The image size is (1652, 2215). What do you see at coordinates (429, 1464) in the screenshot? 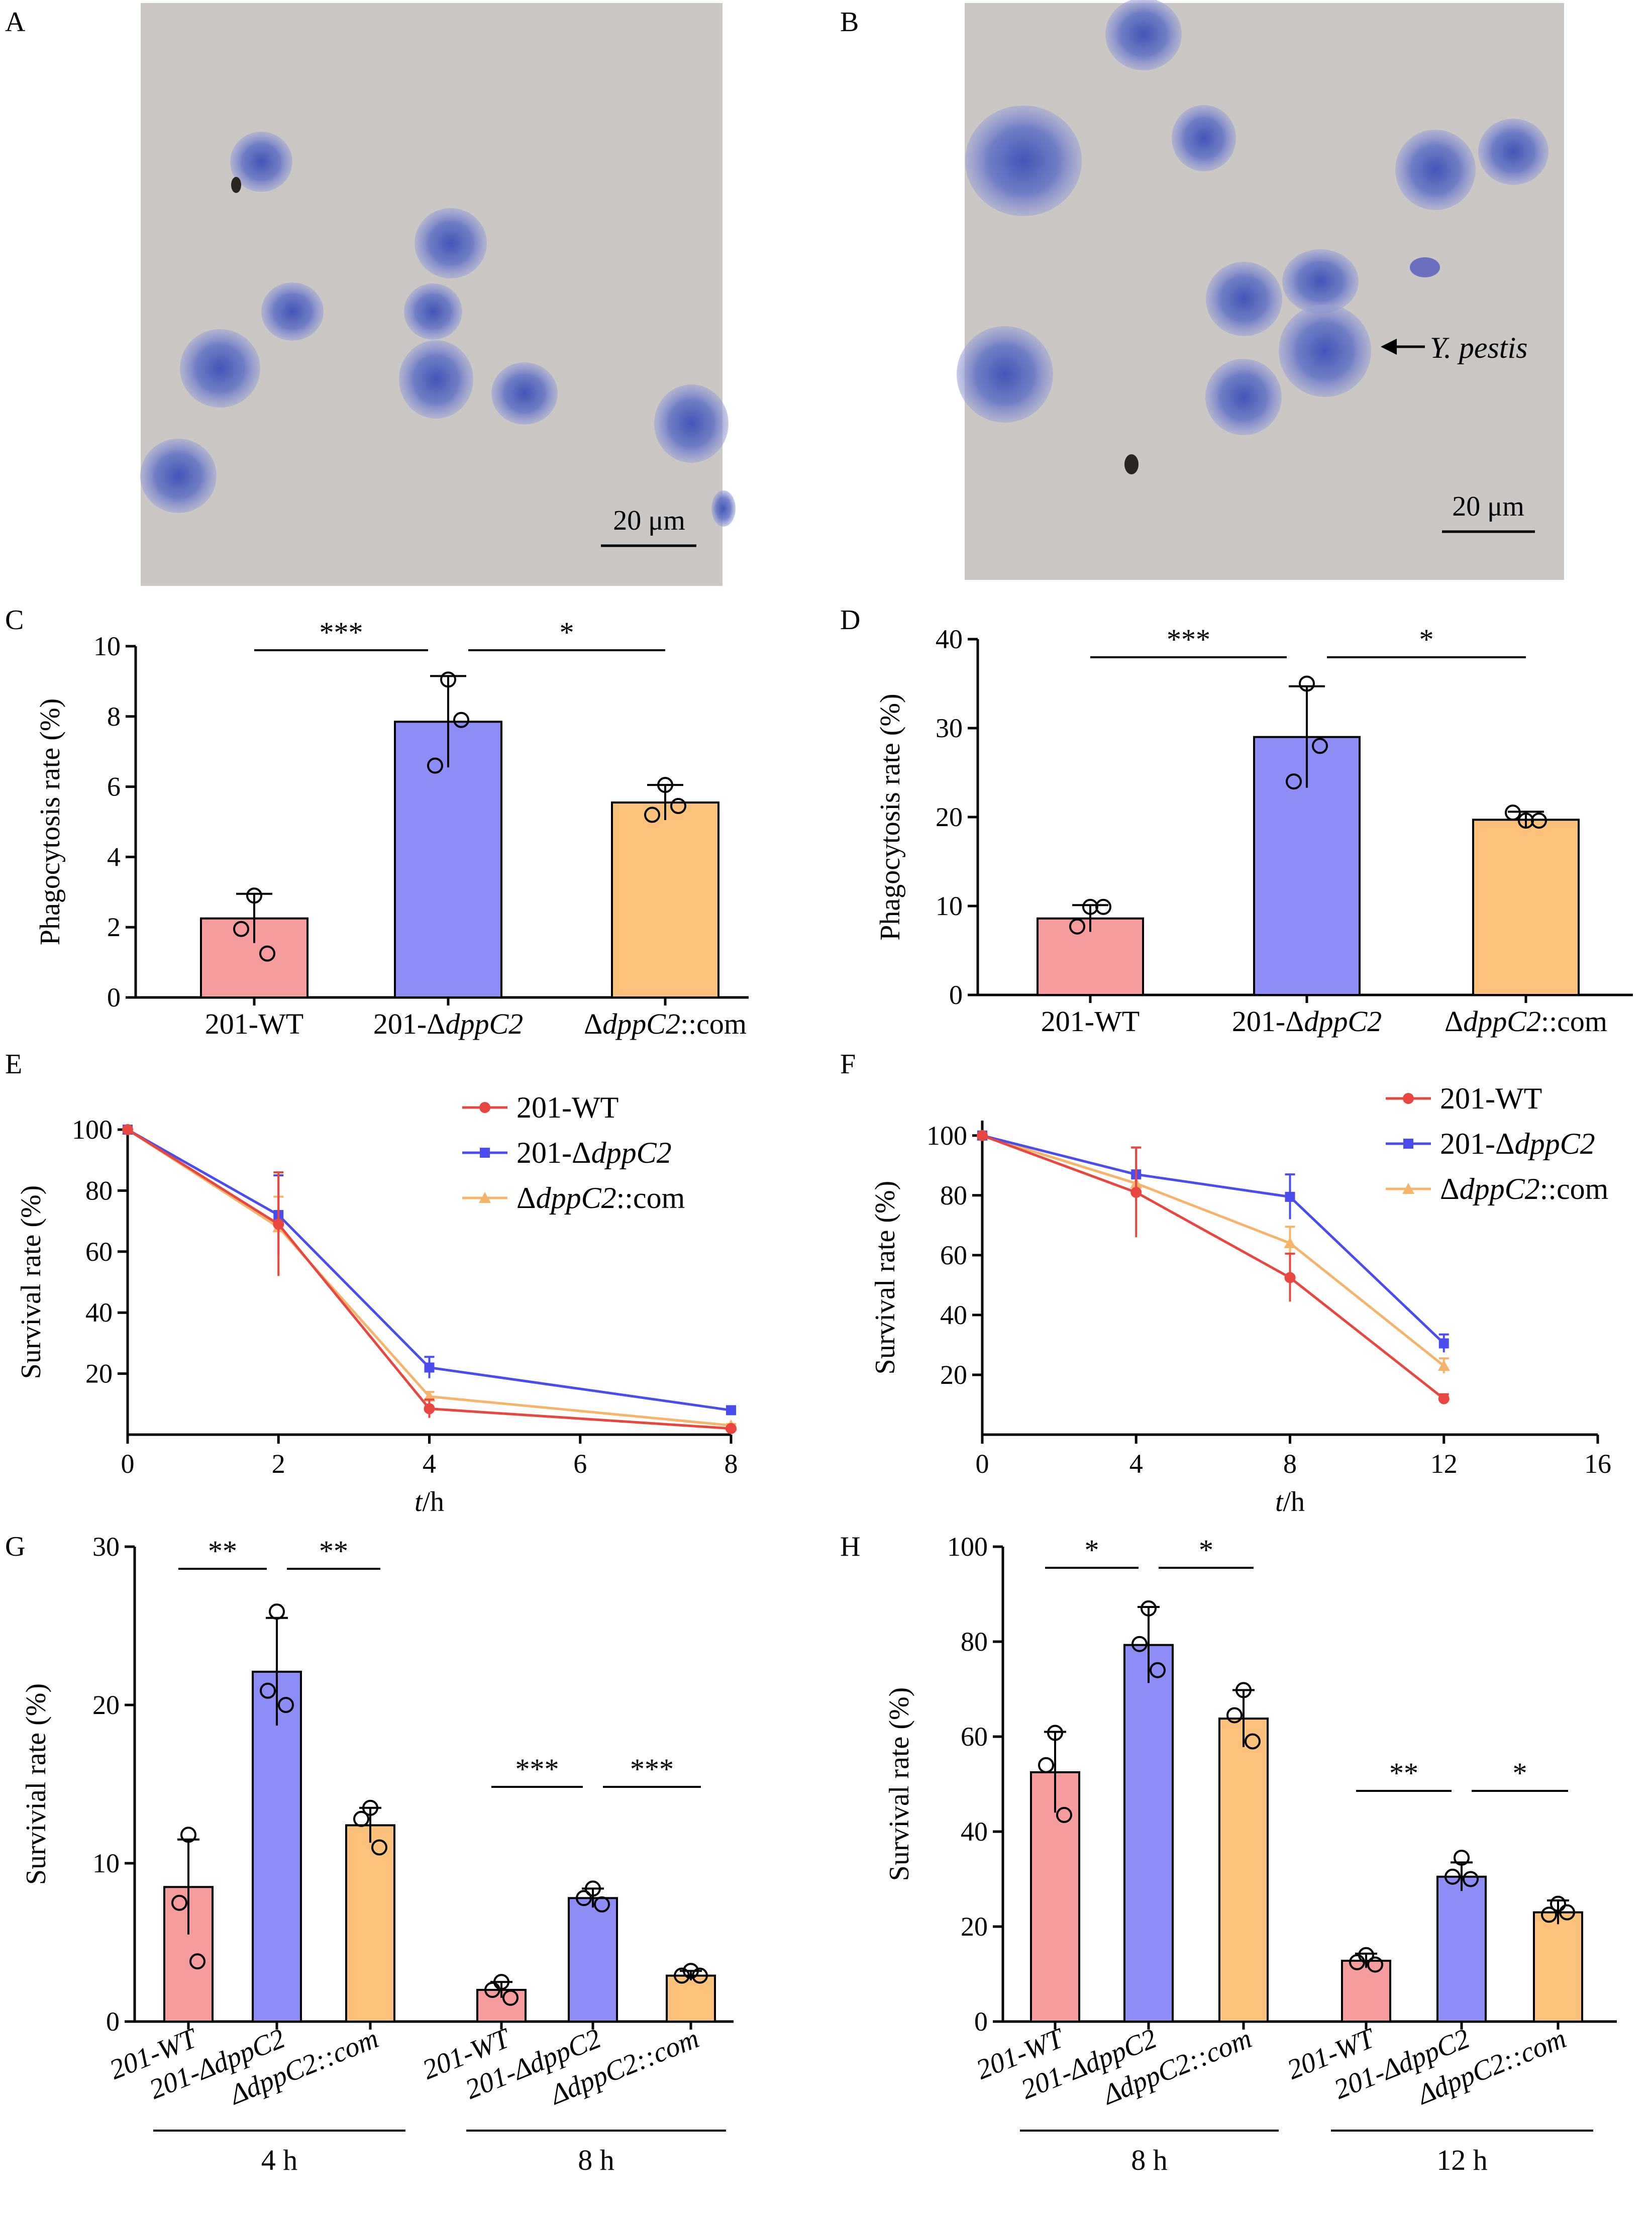
I see `x-tick-label: 4` at bounding box center [429, 1464].